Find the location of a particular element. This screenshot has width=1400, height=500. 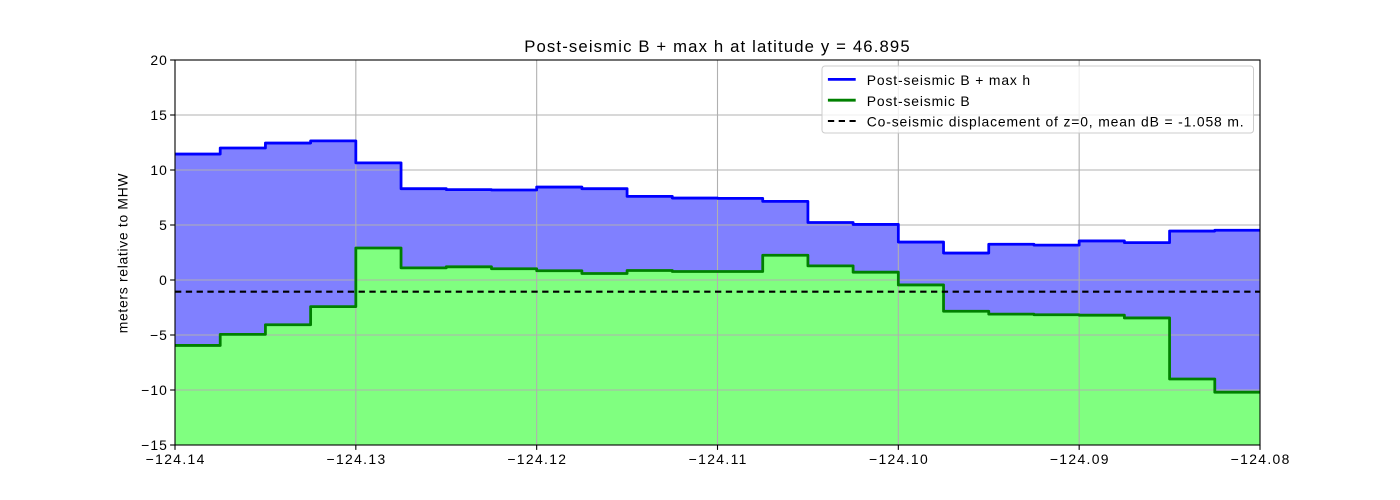

svg-text: 0 is located at coordinates (163, 280).